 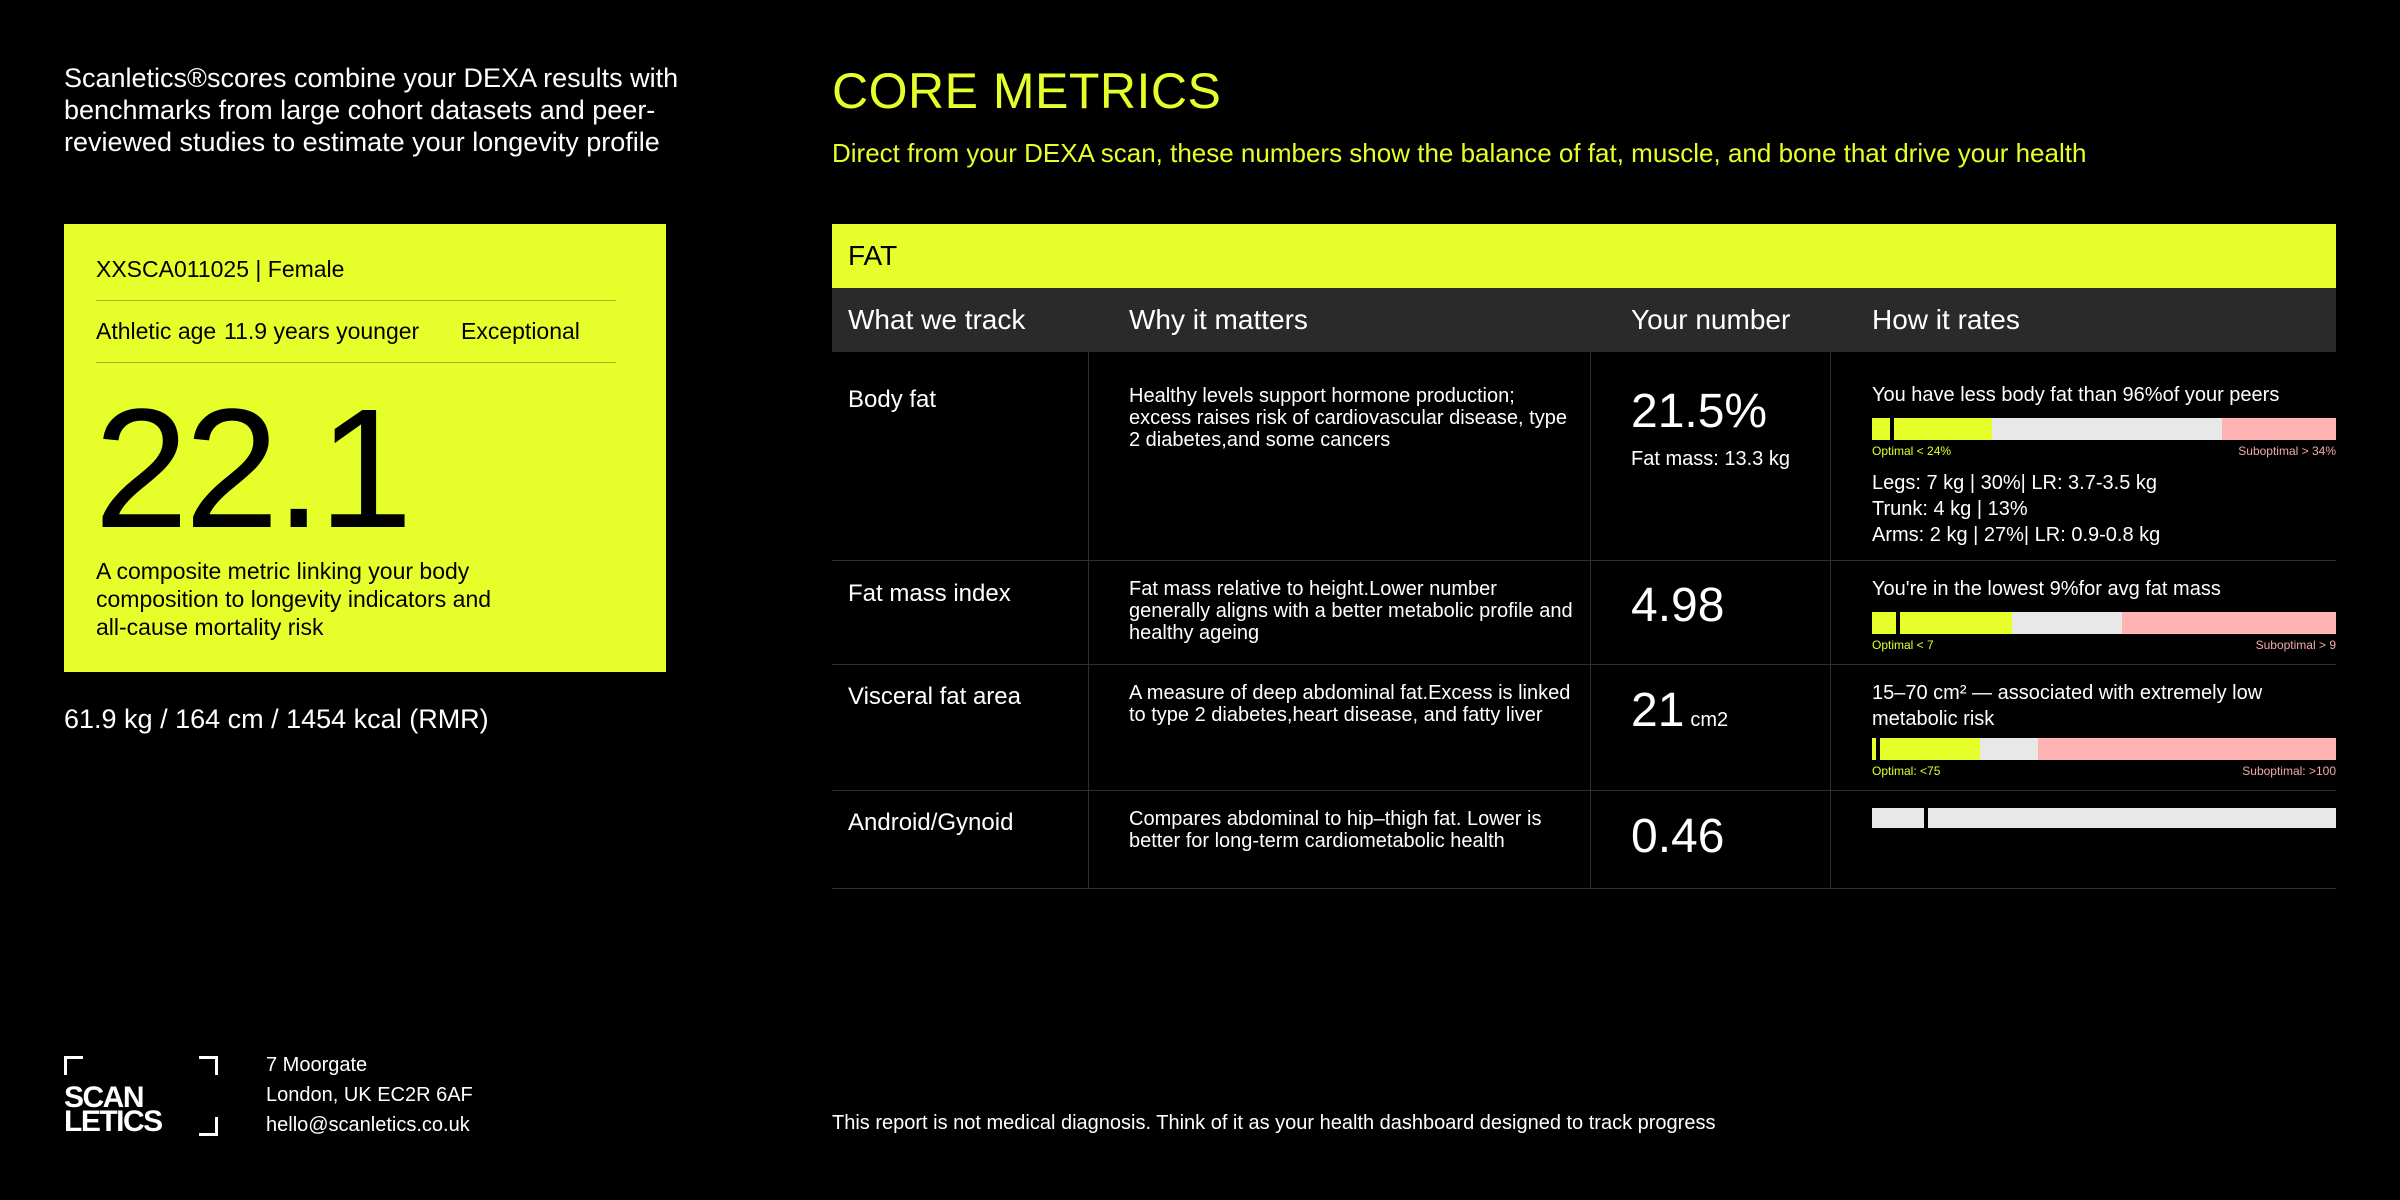 What do you see at coordinates (2287, 451) in the screenshot?
I see `suboptimal-label: Suboptimal > 34%` at bounding box center [2287, 451].